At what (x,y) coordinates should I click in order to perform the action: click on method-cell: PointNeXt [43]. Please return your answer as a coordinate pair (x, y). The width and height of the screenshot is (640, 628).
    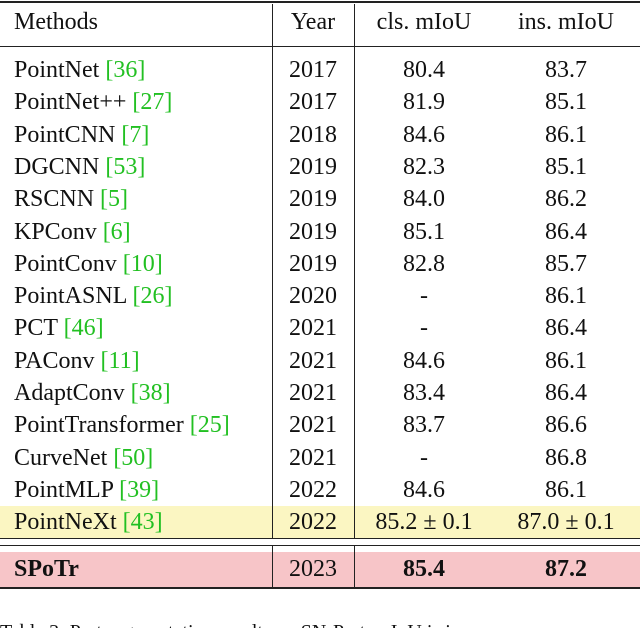
    Looking at the image, I should click on (88, 522).